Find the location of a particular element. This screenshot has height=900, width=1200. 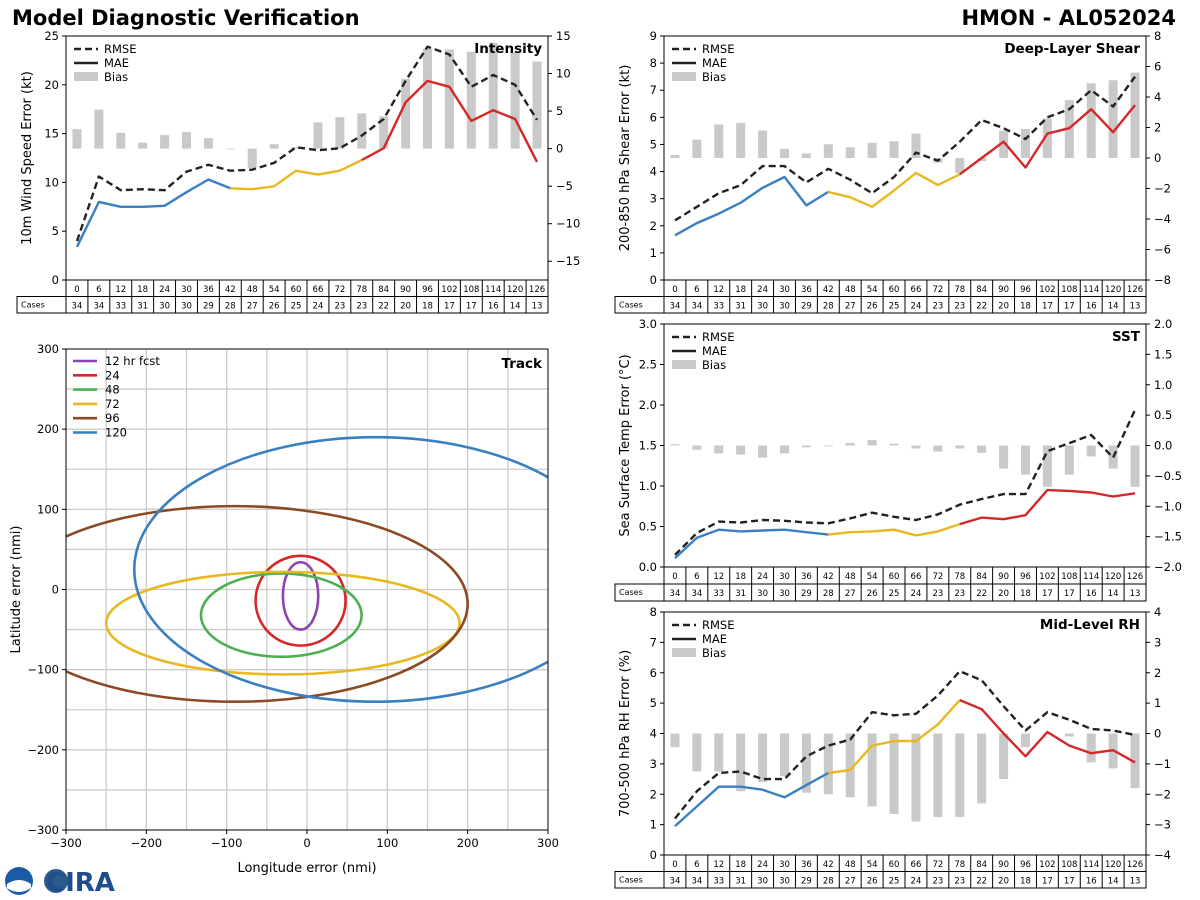

intensity-y2tick-label: 10 is located at coordinates (563, 74).